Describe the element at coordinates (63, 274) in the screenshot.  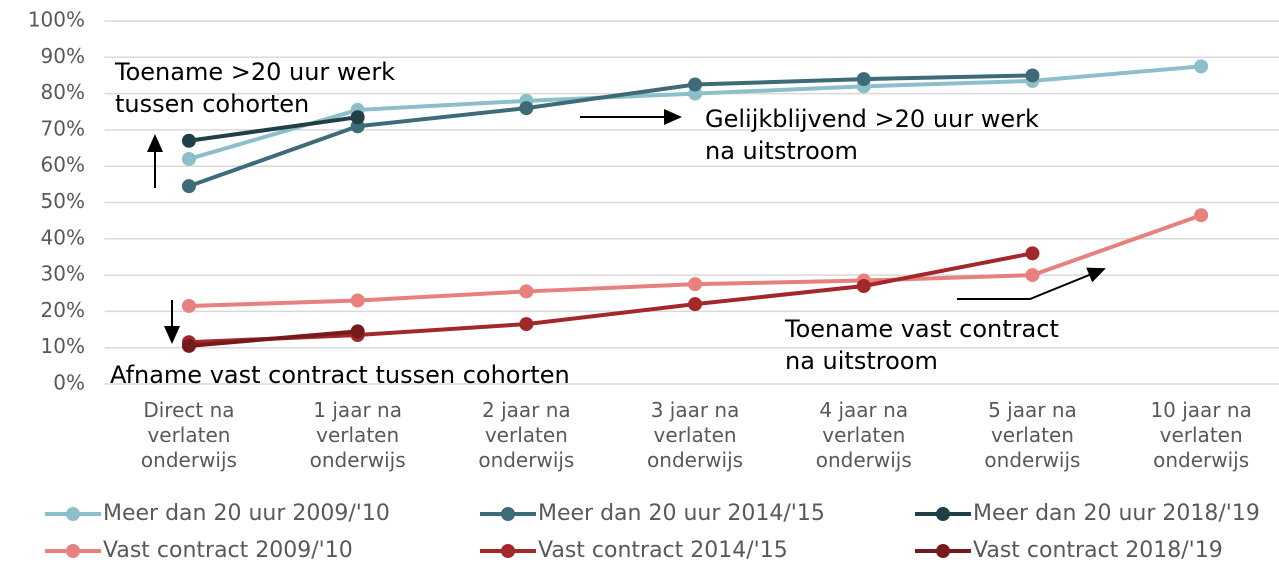
I see `y-tick-label: 30%` at that location.